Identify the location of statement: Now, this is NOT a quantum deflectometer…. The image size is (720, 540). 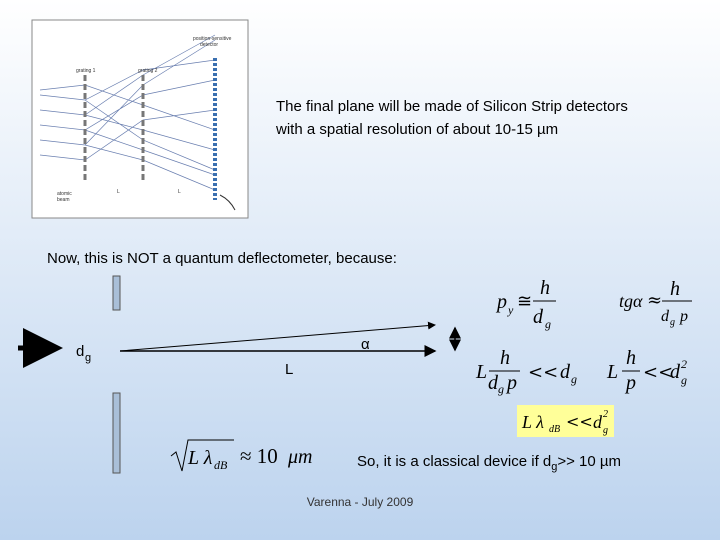
(222, 258).